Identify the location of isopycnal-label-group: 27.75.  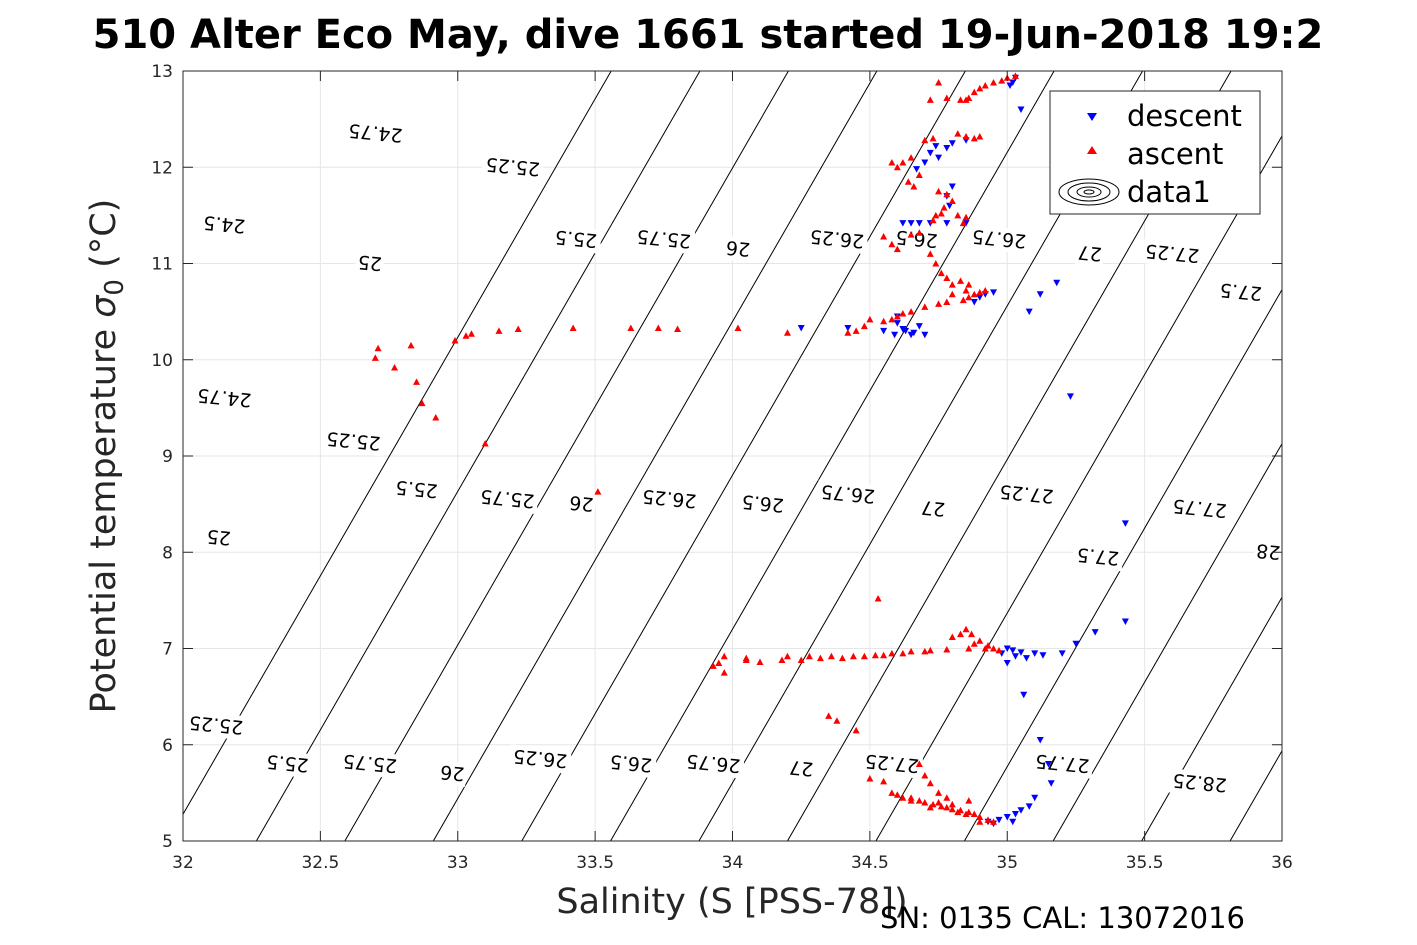
(1062, 764).